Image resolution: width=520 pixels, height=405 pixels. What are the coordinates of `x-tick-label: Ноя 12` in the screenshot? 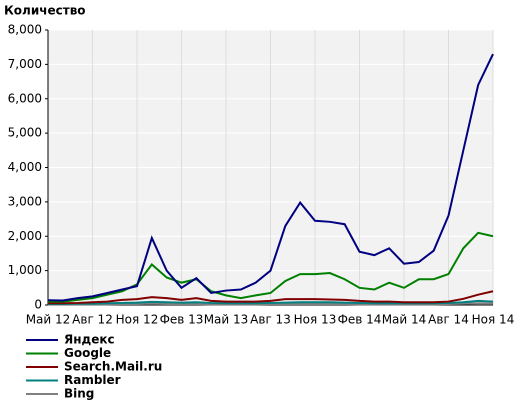 It's located at (137, 320).